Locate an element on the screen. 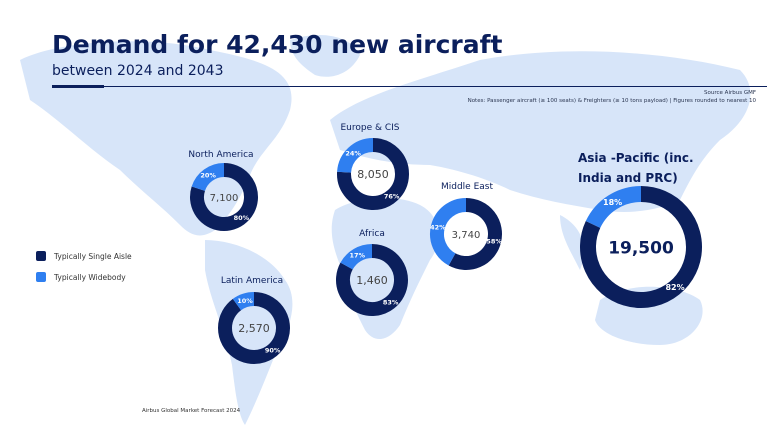  widebody-pct-label: 20% is located at coordinates (208, 176).